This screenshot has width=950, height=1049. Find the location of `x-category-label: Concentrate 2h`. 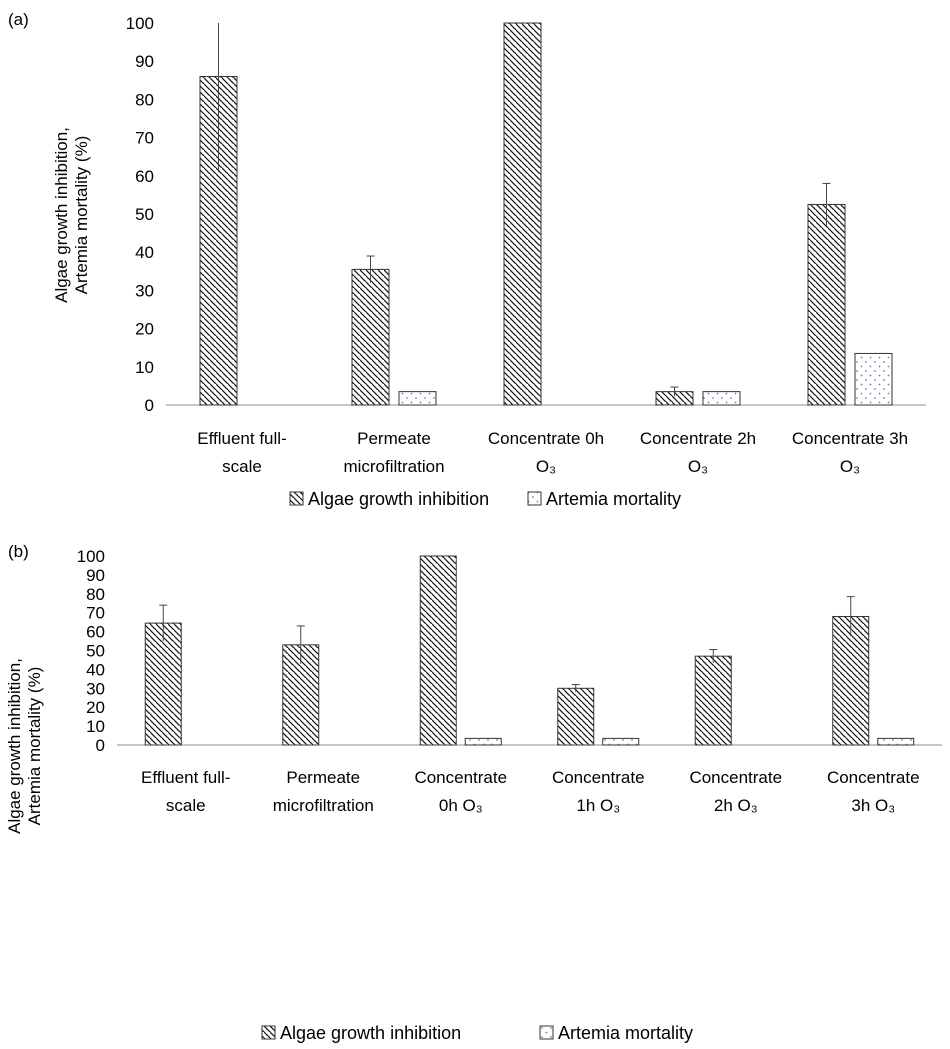

x-category-label: Concentrate 2h is located at coordinates (698, 438).